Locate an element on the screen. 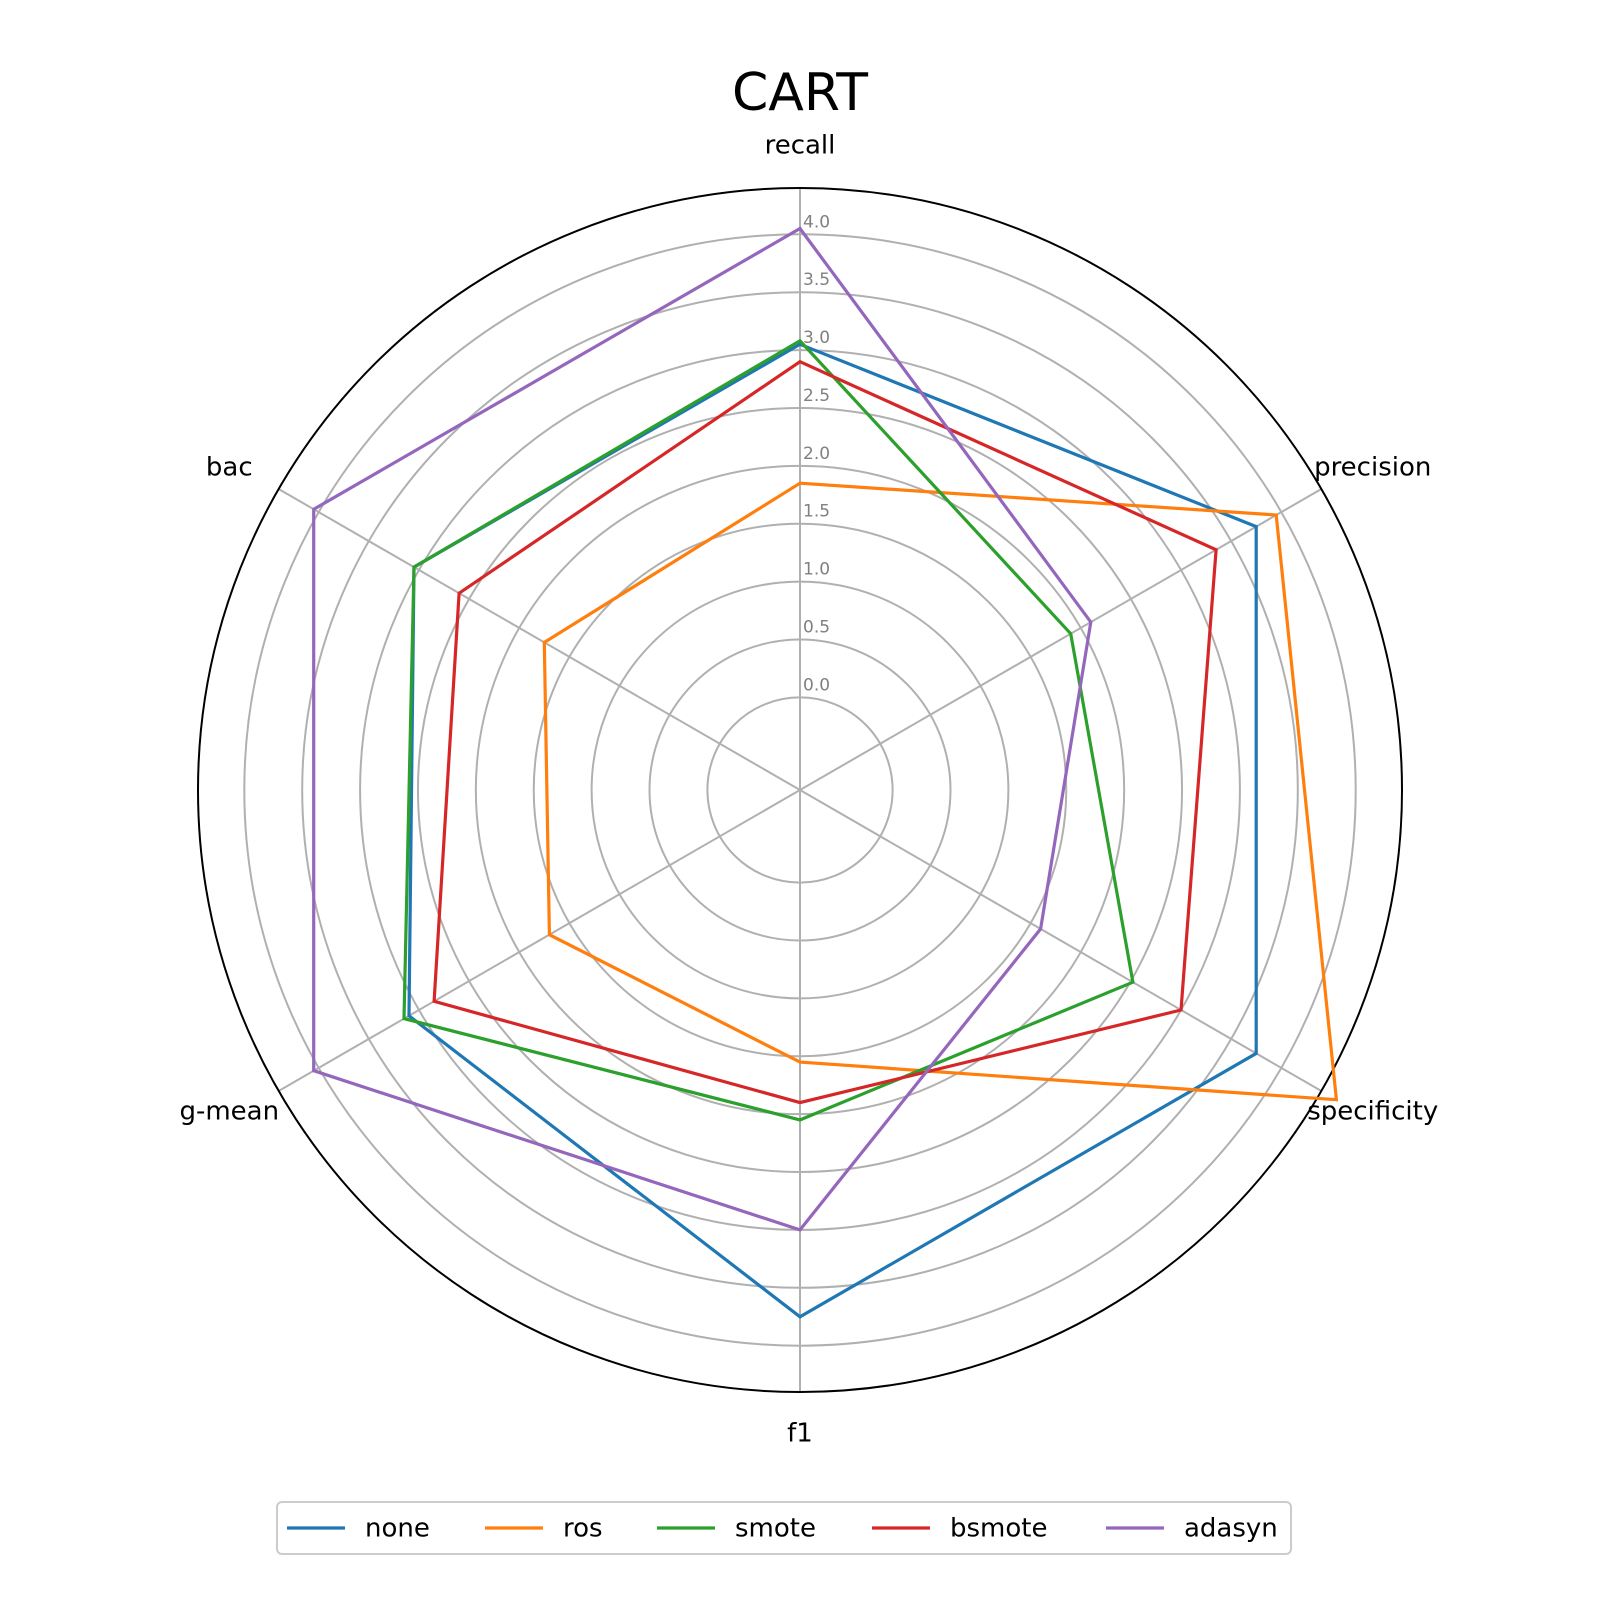 This screenshot has width=1600, height=1600. legend-label-ros: ros is located at coordinates (583, 1529).